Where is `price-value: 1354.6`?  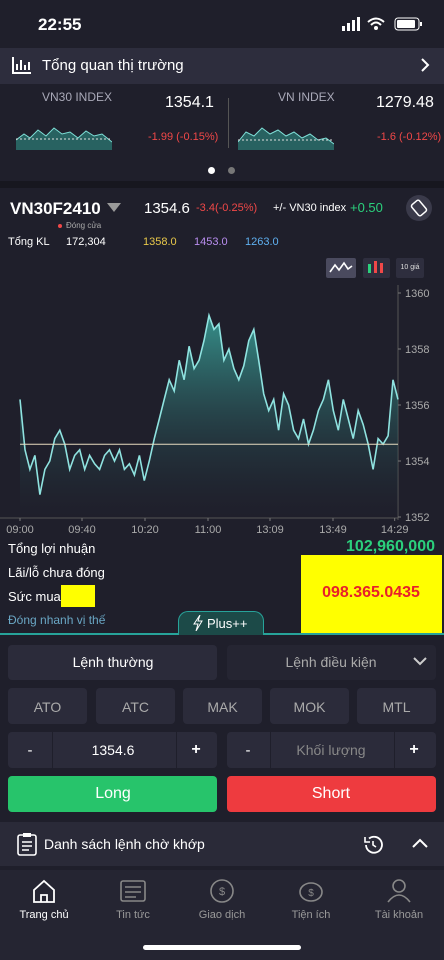
price-value: 1354.6 is located at coordinates (113, 750).